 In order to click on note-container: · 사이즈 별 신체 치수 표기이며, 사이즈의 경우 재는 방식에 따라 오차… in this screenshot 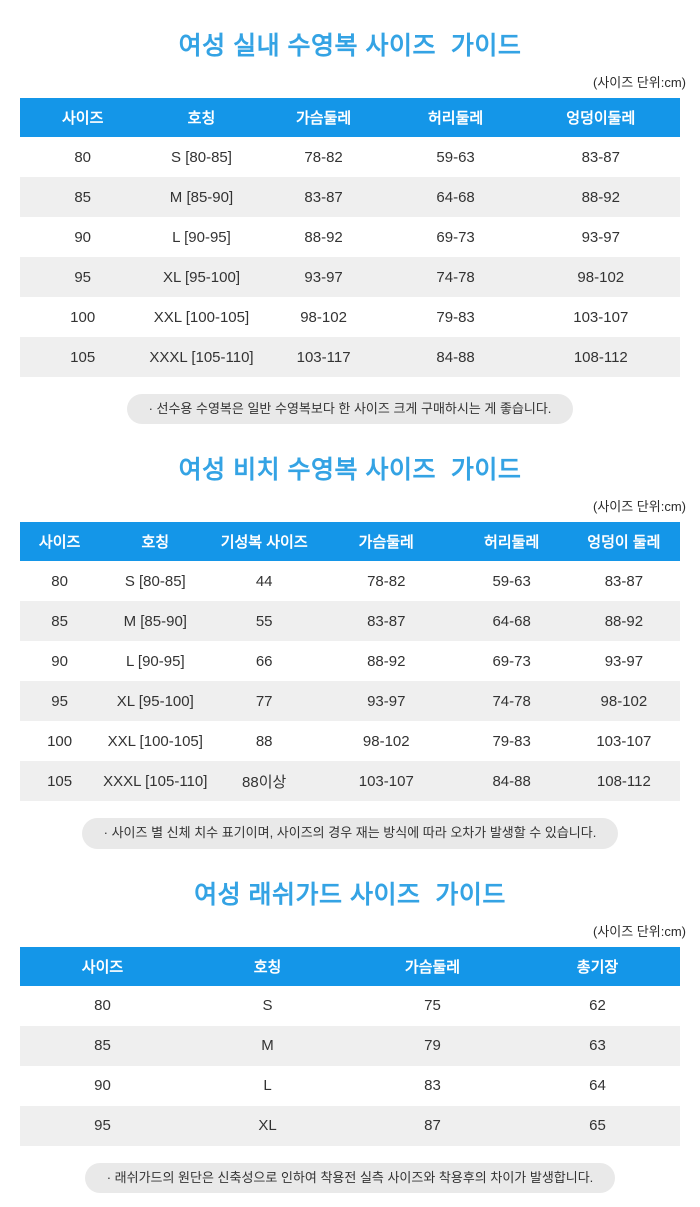, I will do `click(350, 833)`.